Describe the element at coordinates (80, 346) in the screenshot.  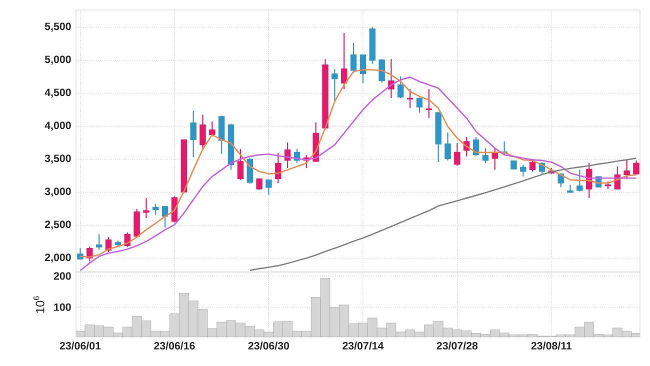
I see `x-tick-label: 23/06/01` at that location.